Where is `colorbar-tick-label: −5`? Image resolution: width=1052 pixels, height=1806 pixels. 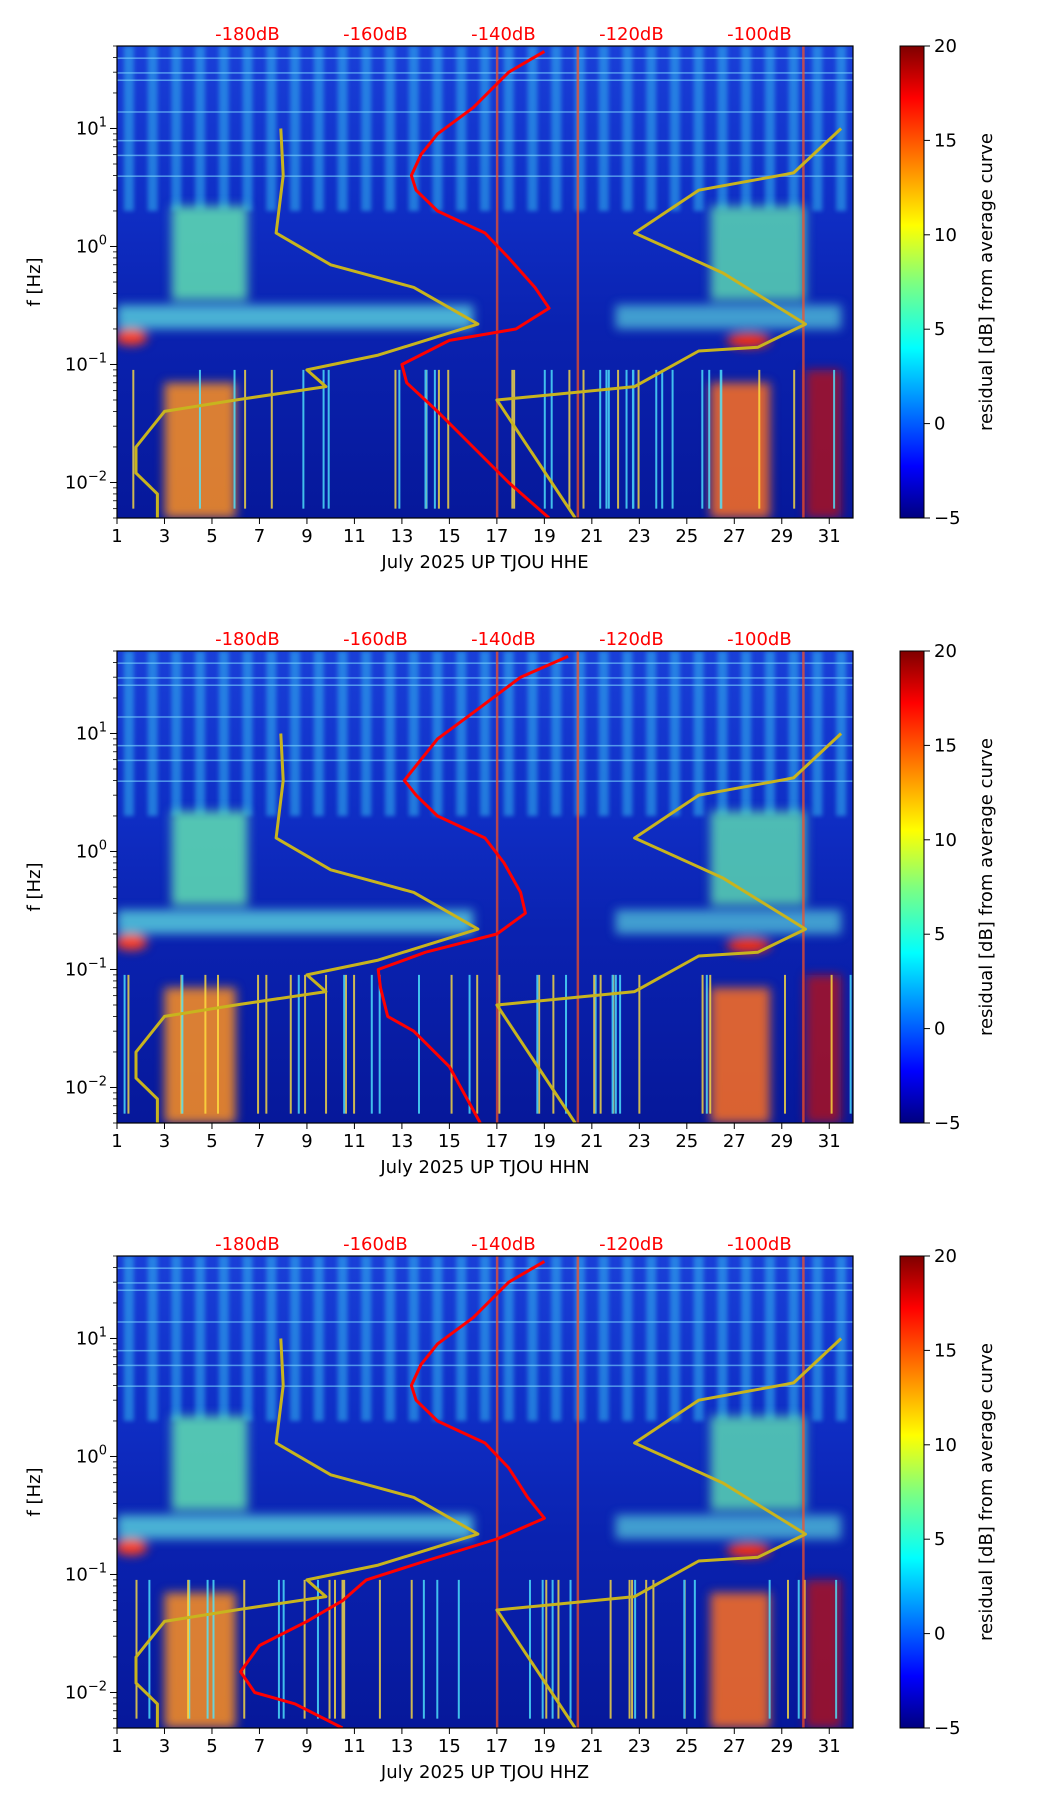
colorbar-tick-label: −5 is located at coordinates (947, 1728).